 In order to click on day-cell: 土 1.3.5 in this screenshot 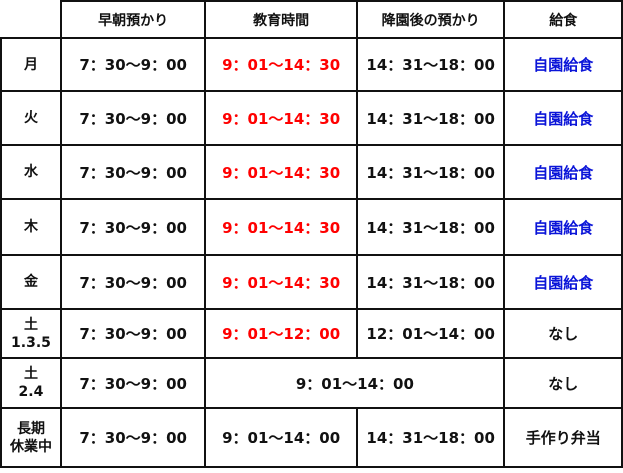, I will do `click(31, 333)`.